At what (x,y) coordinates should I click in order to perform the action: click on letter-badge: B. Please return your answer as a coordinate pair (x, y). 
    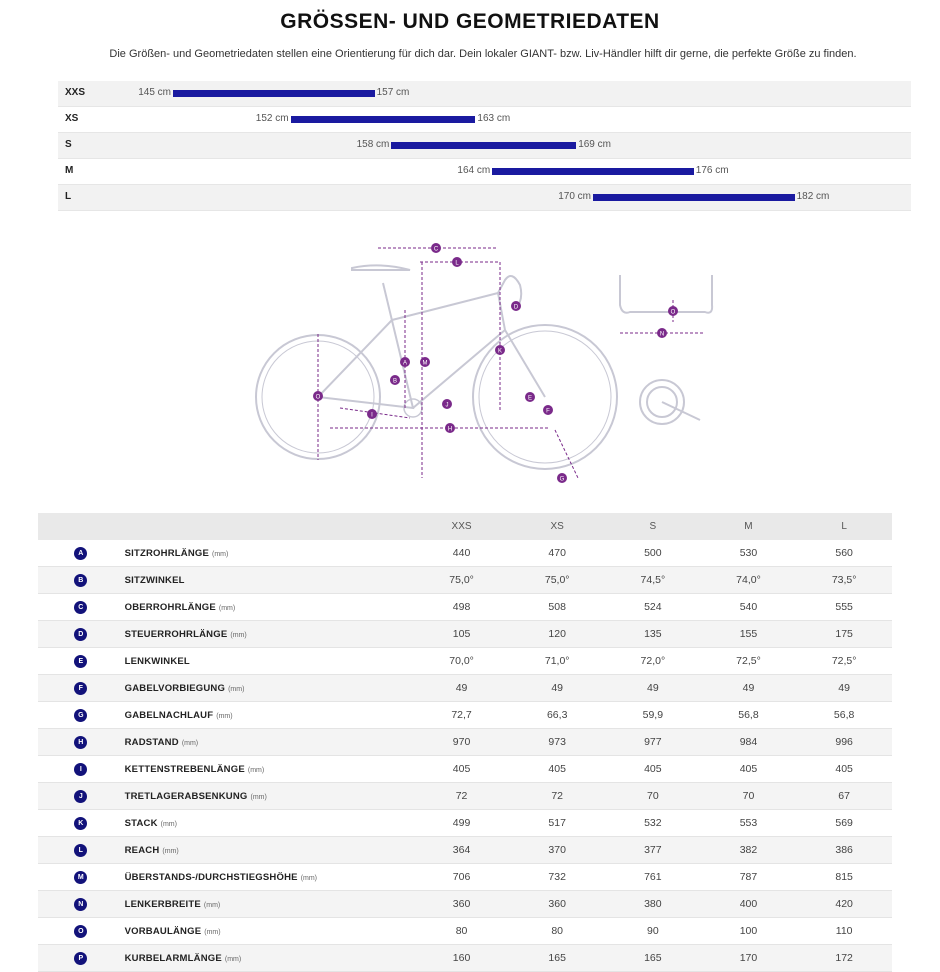
    Looking at the image, I should click on (81, 580).